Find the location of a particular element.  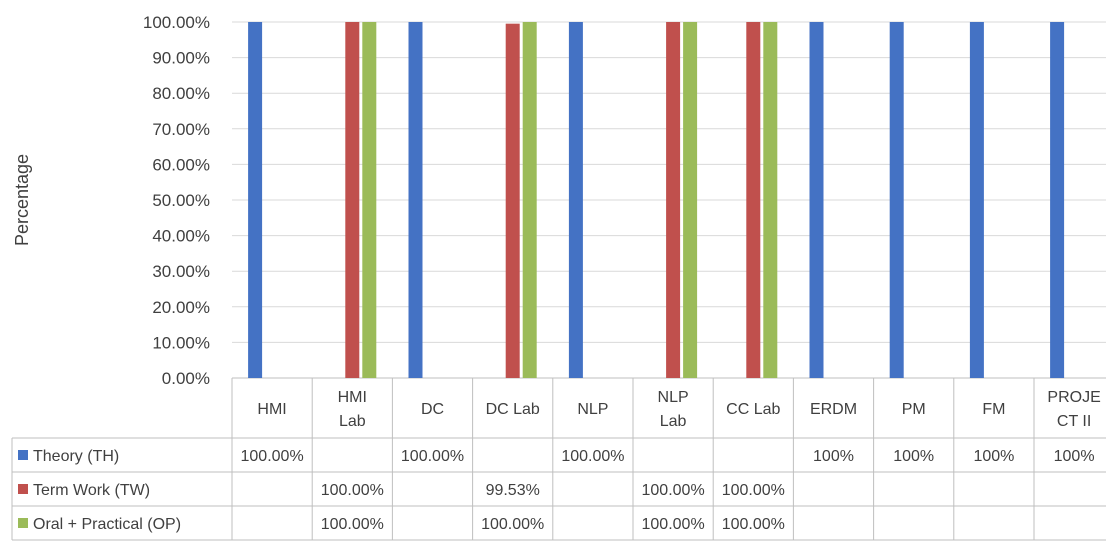

y-tick-label: 0.00% is located at coordinates (186, 378).